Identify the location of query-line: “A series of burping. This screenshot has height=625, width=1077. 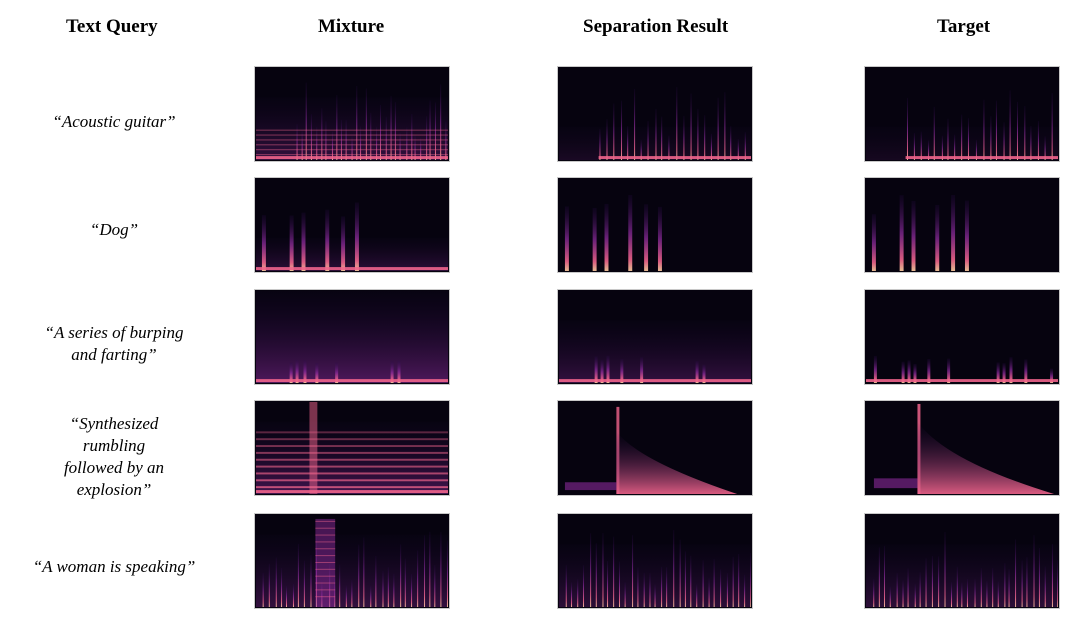
(114, 332).